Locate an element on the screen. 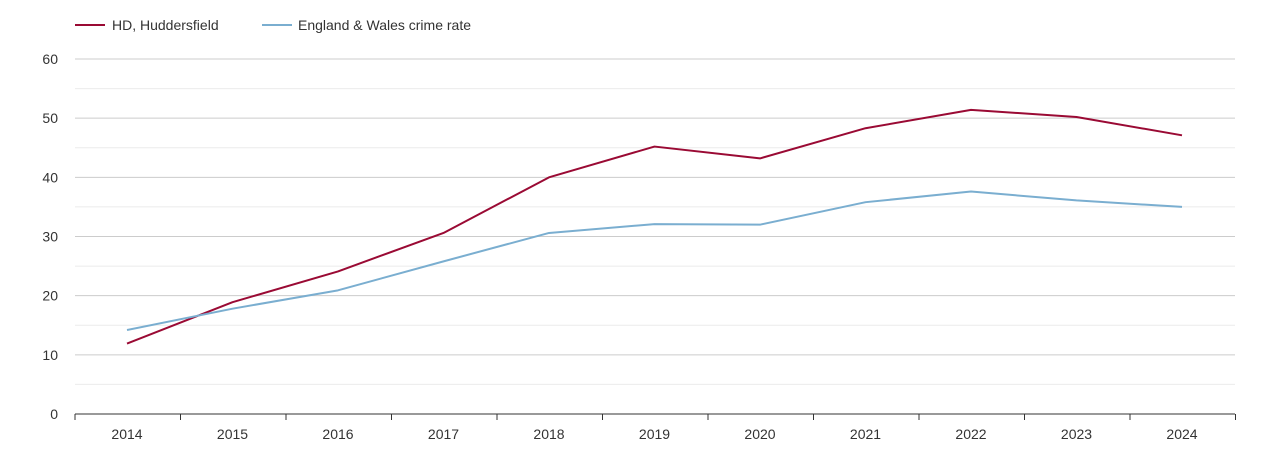 The height and width of the screenshot is (450, 1270). y-tick-label: 10 is located at coordinates (50, 355).